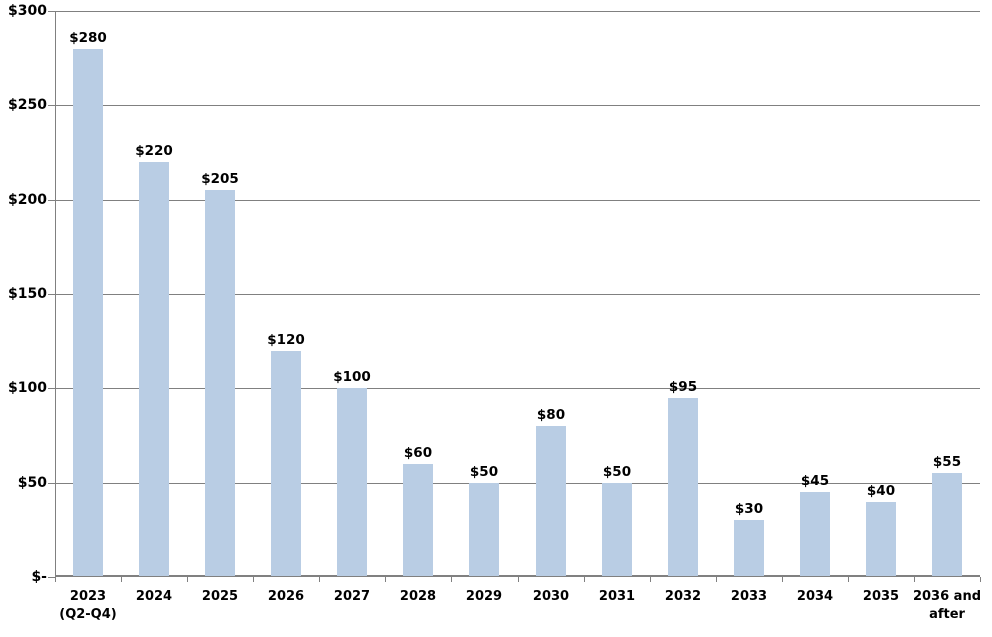 The height and width of the screenshot is (637, 992). Describe the element at coordinates (88, 38) in the screenshot. I see `bar-value-label: $280` at that location.